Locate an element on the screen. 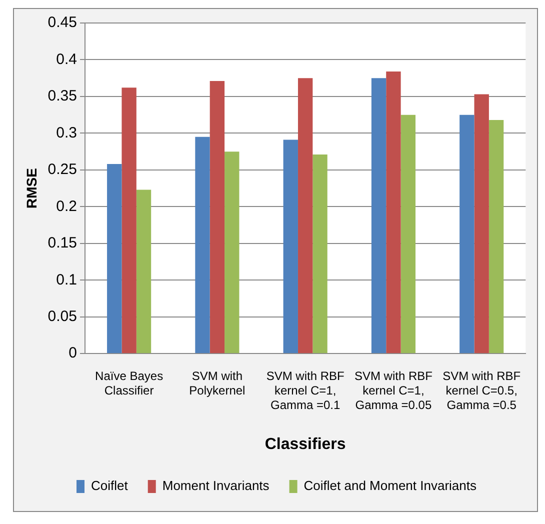 This screenshot has width=545, height=524. y-axis-title: RMSE is located at coordinates (31, 188).